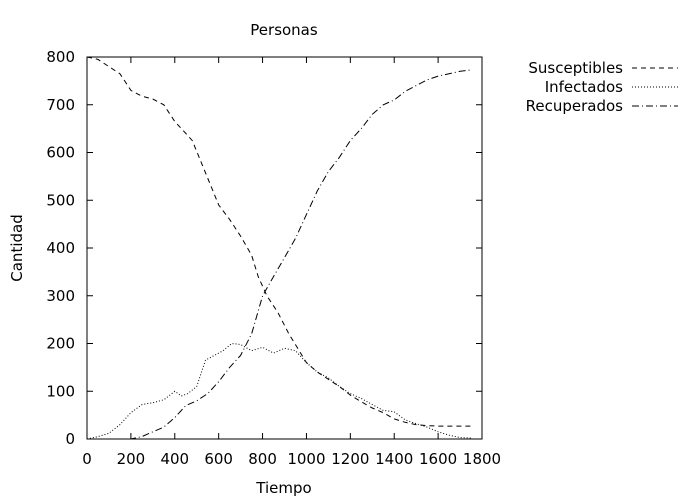 This screenshot has height=500, width=700. I want to click on chart-title: Personas, so click(284, 30).